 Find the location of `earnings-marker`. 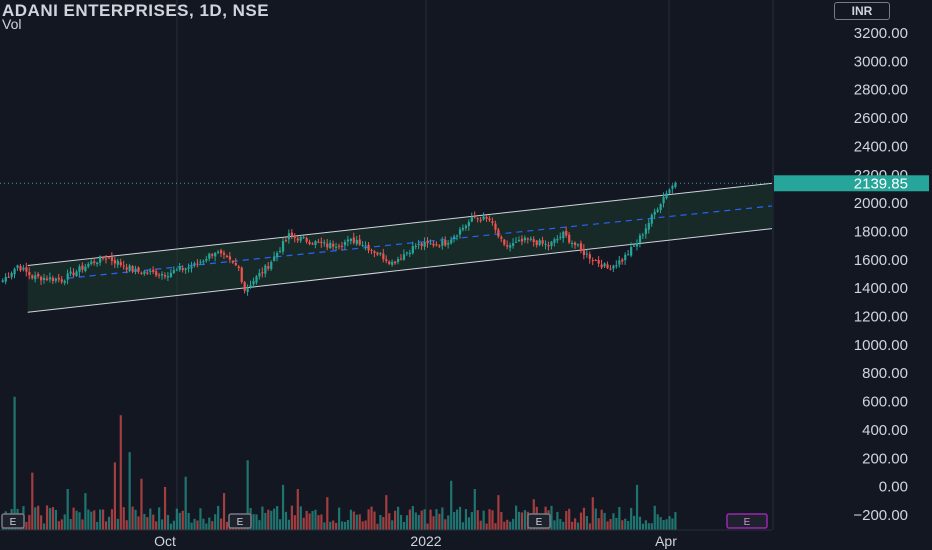

earnings-marker is located at coordinates (240, 521).